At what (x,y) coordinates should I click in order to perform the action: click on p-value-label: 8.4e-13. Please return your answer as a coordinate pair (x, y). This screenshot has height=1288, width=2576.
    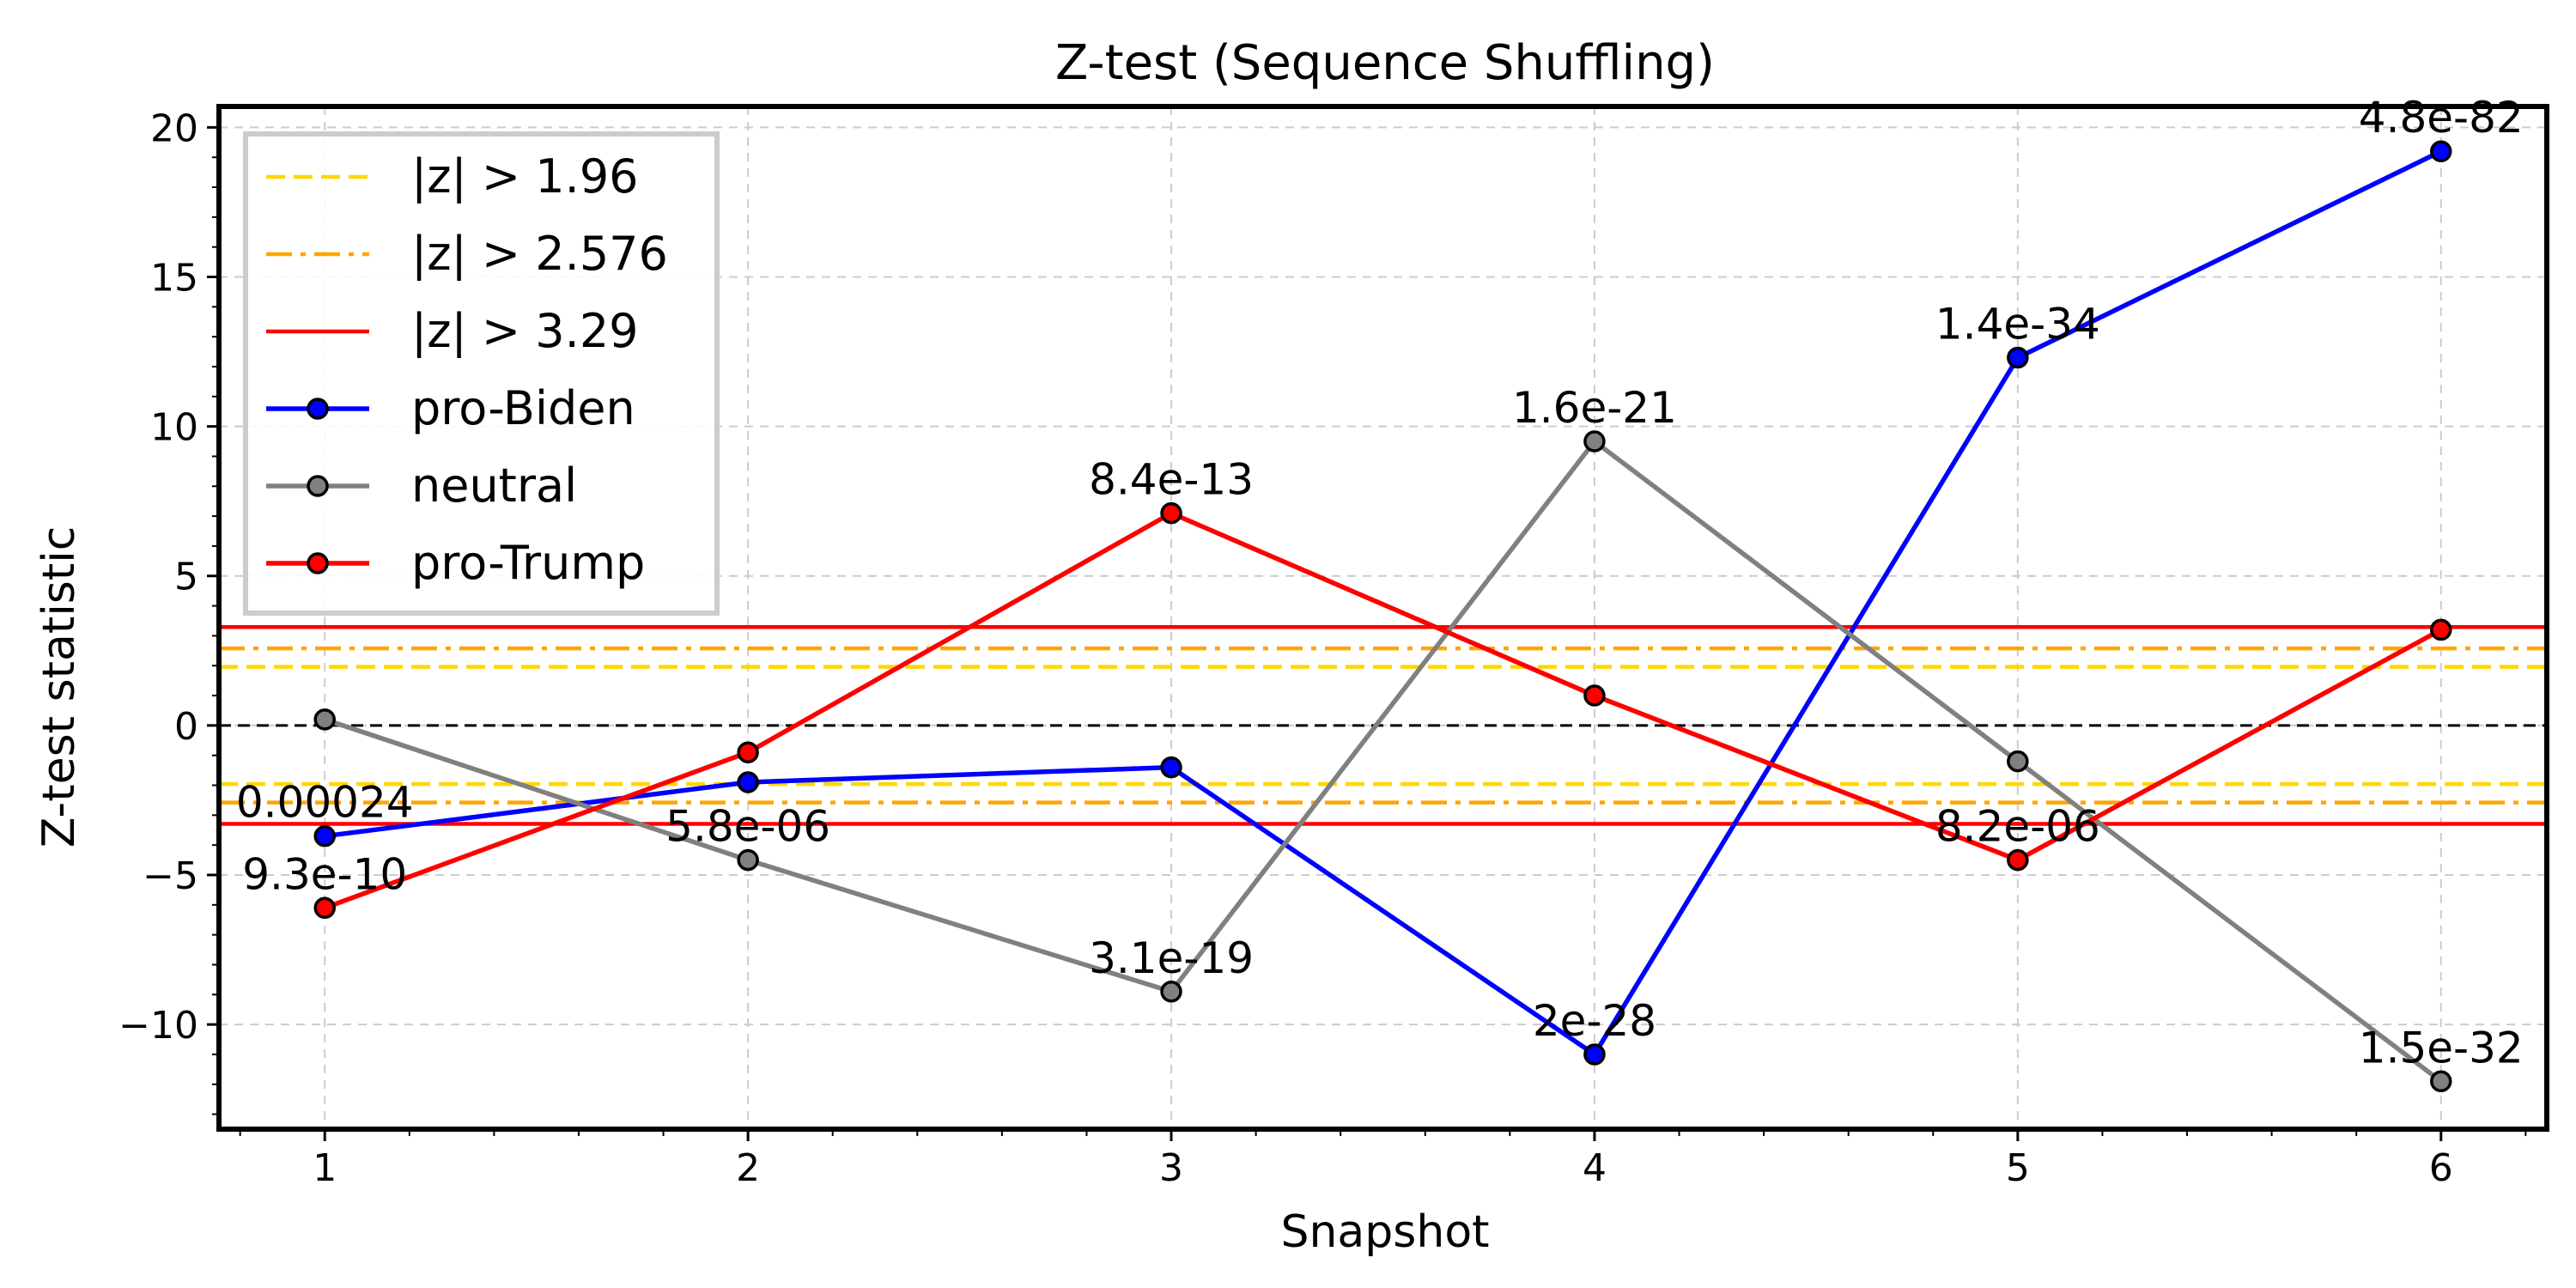
    Looking at the image, I should click on (1171, 480).